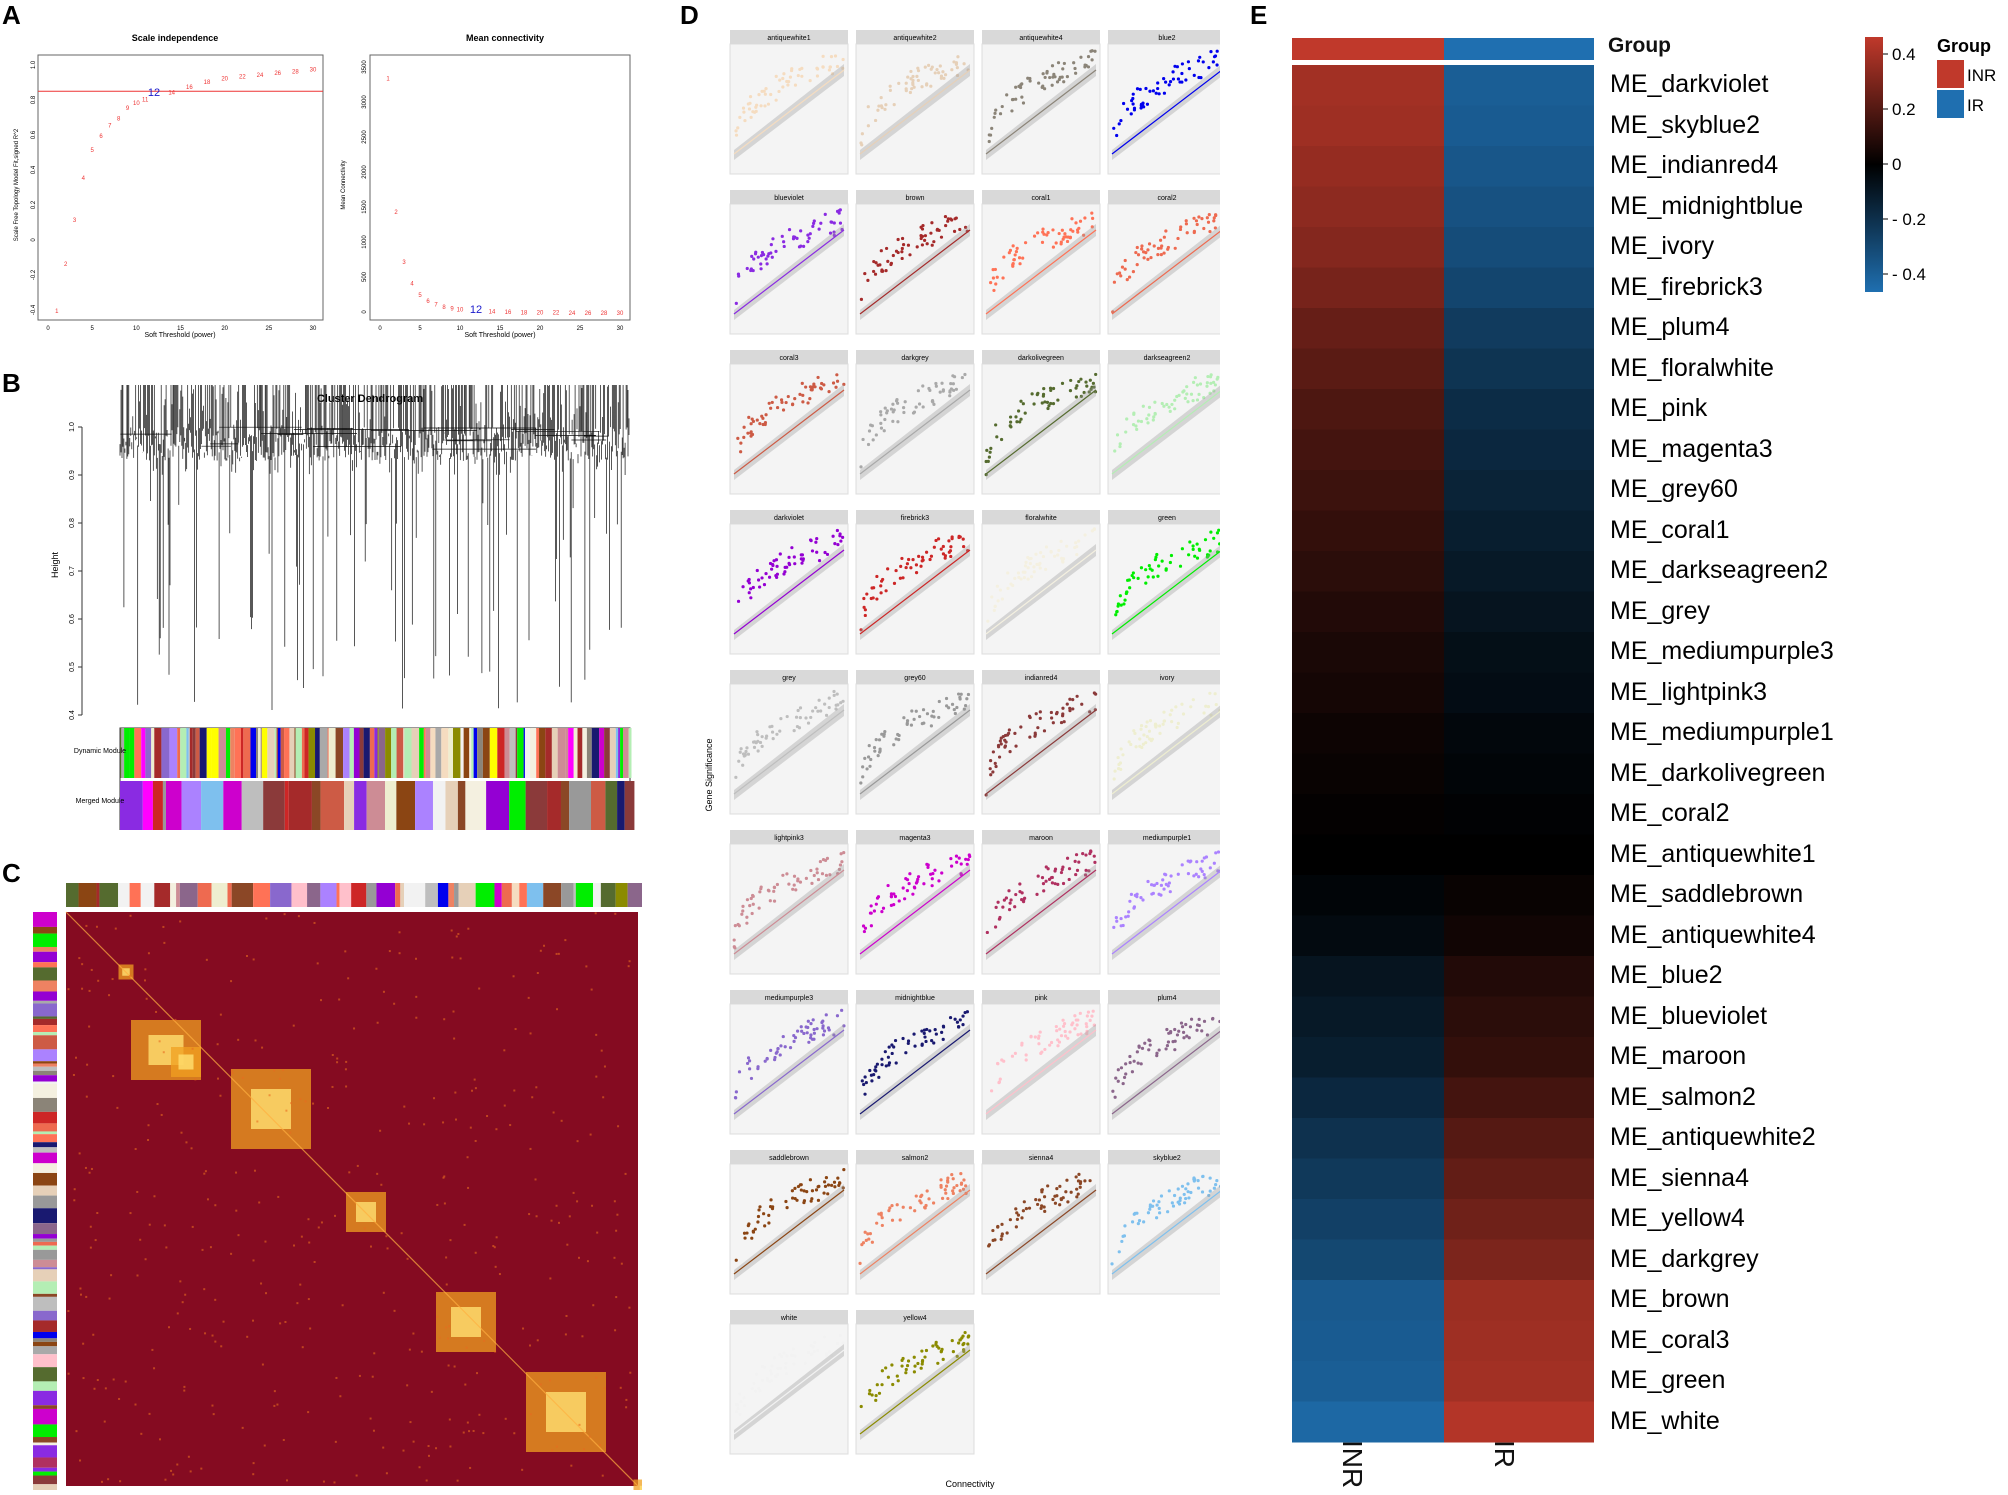 The height and width of the screenshot is (1495, 2008). What do you see at coordinates (66, 265) in the screenshot?
I see `power-point: 2` at bounding box center [66, 265].